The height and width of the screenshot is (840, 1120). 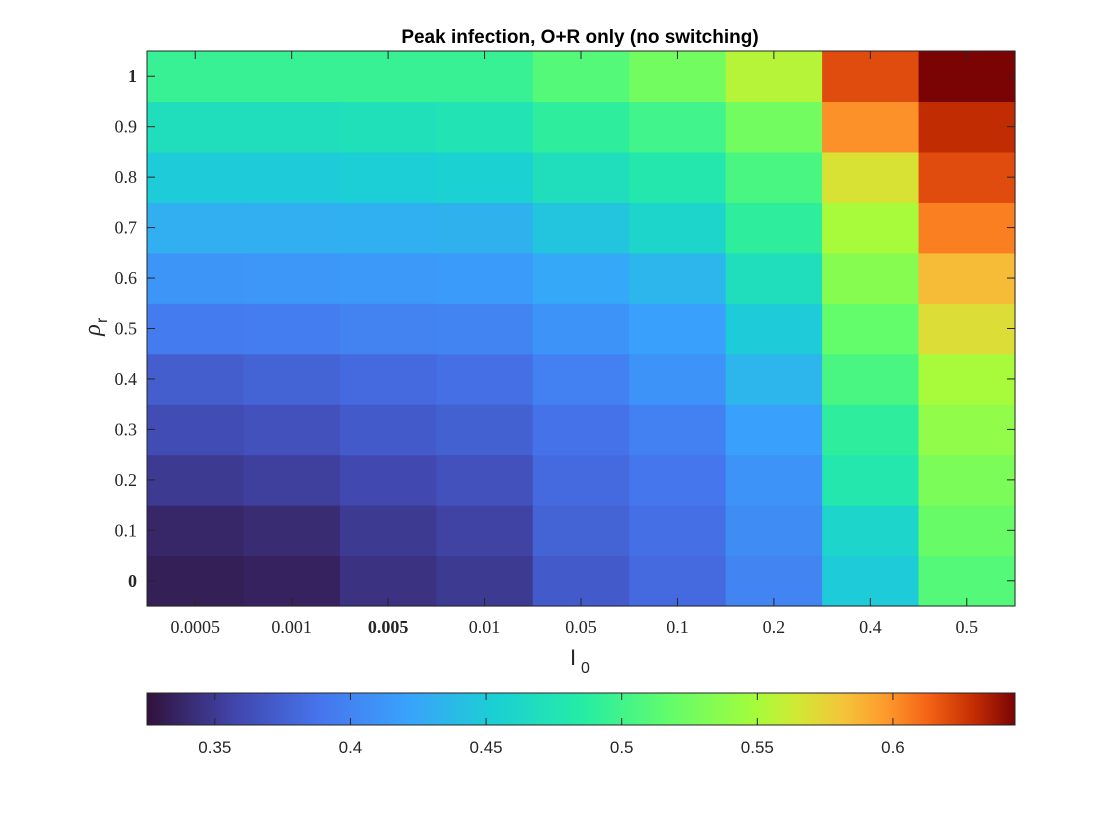 I want to click on colorbar-tick-label: 0.5, so click(x=622, y=747).